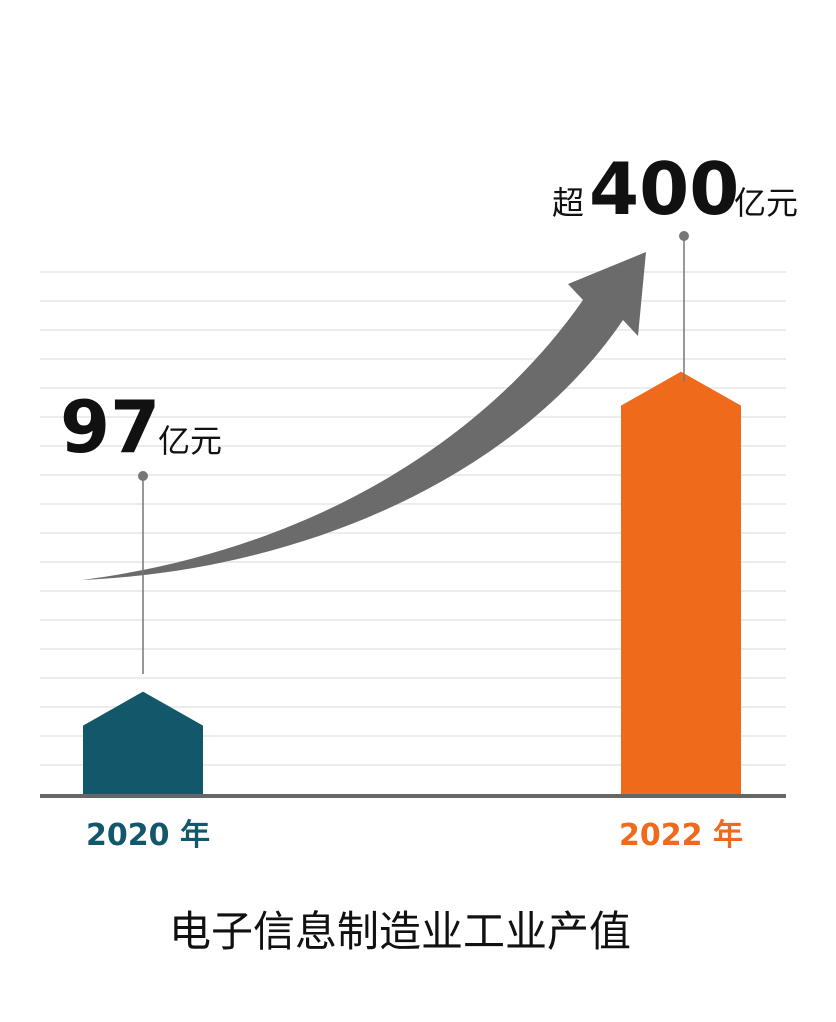  I want to click on chart-title: 电子信息制造业工业产值, so click(400, 931).